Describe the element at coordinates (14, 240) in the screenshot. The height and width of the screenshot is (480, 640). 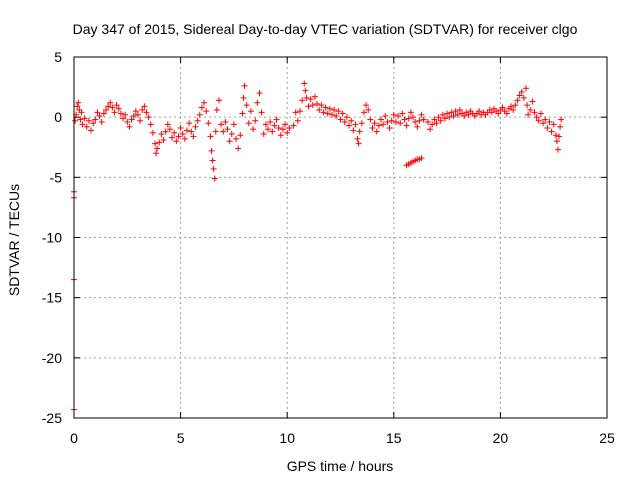
I see `y-axis-label: SDTVAR / TECUs` at that location.